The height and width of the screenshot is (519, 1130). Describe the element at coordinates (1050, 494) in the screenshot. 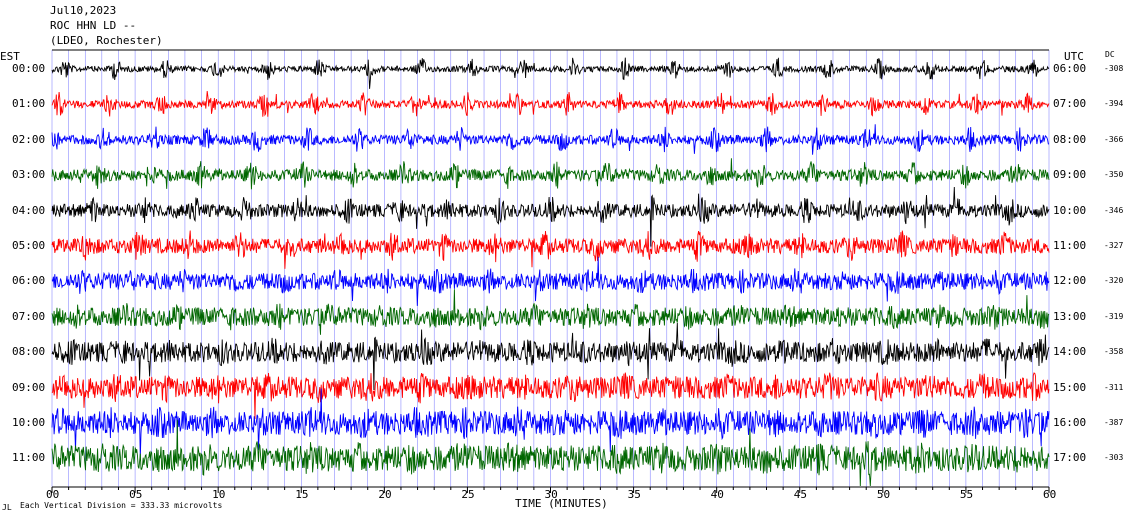

I see `x-tick-label: 60` at that location.